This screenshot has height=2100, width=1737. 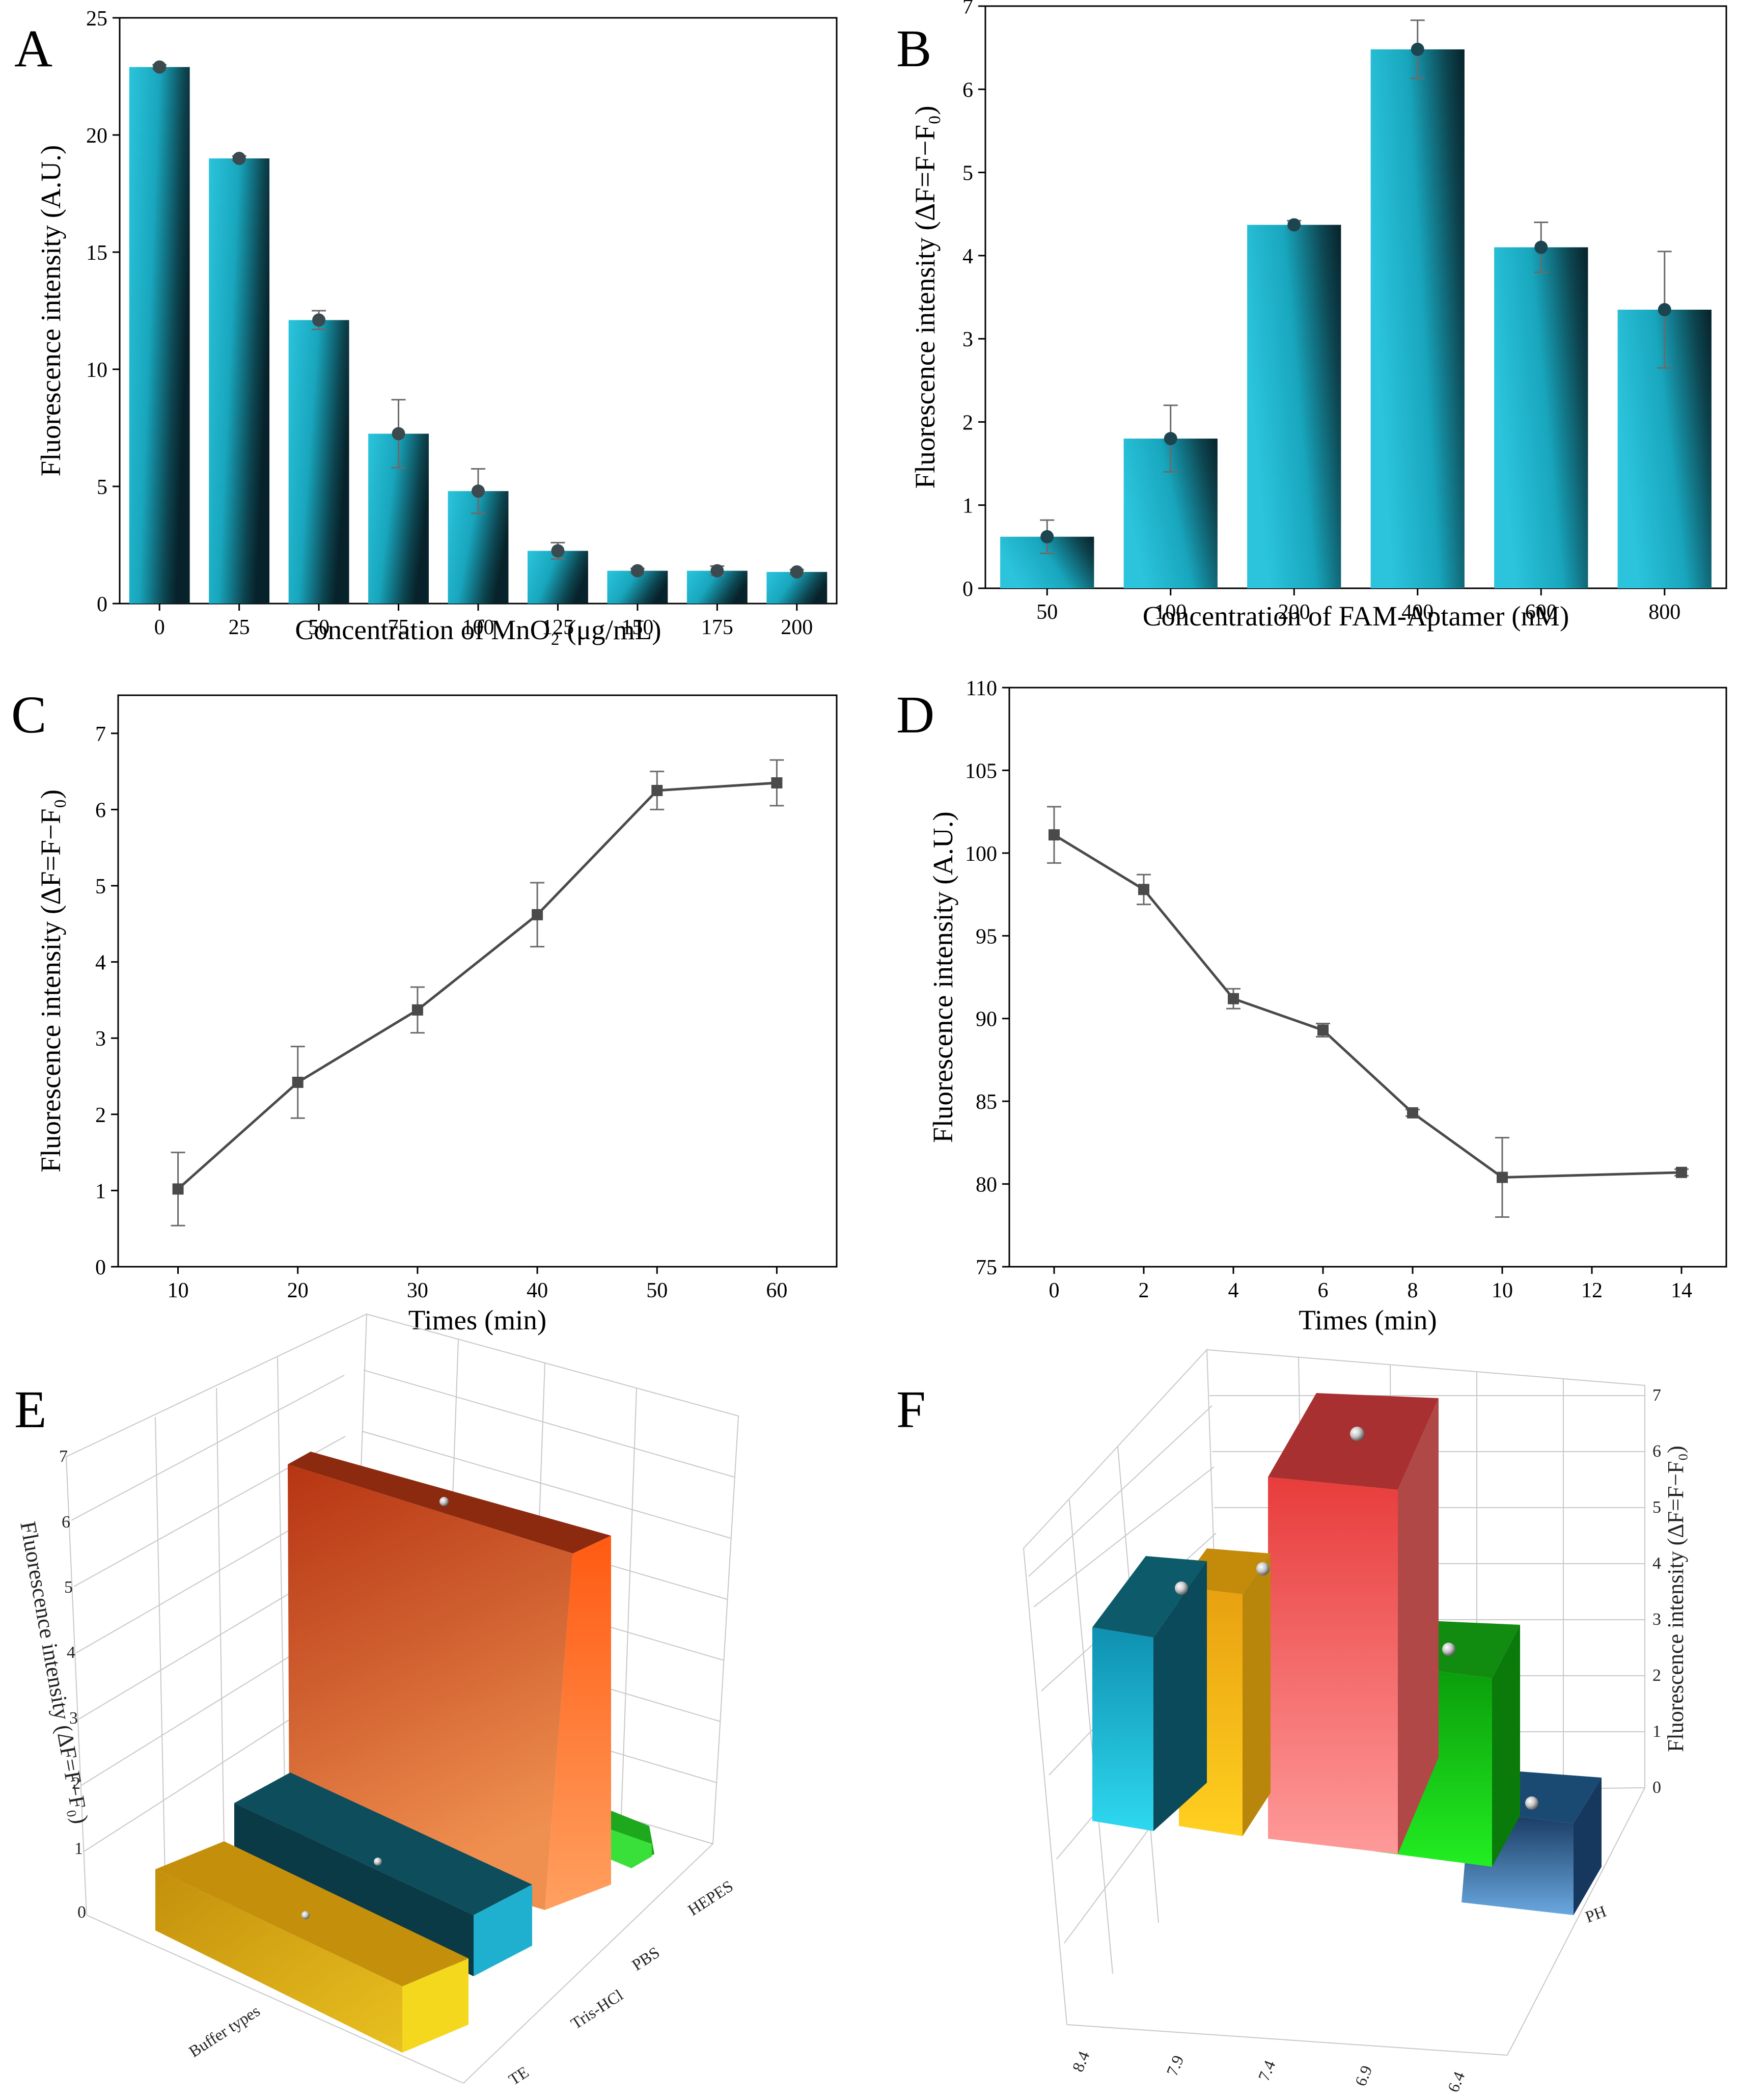 I want to click on y-tick-label: 80, so click(x=986, y=1186).